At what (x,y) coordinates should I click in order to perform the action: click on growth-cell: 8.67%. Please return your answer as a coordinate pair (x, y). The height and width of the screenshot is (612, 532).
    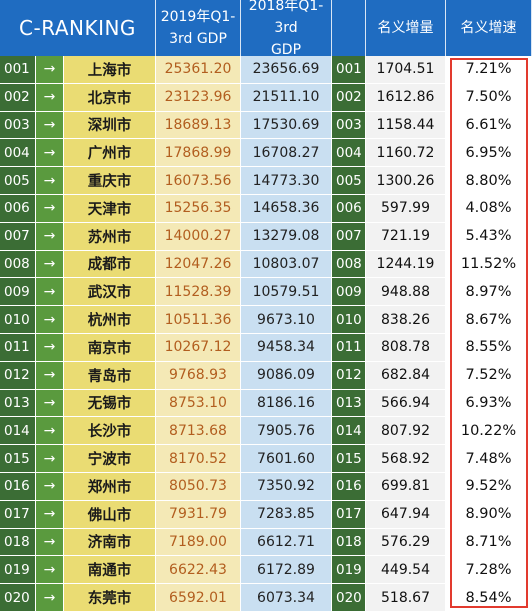
    Looking at the image, I should click on (489, 319).